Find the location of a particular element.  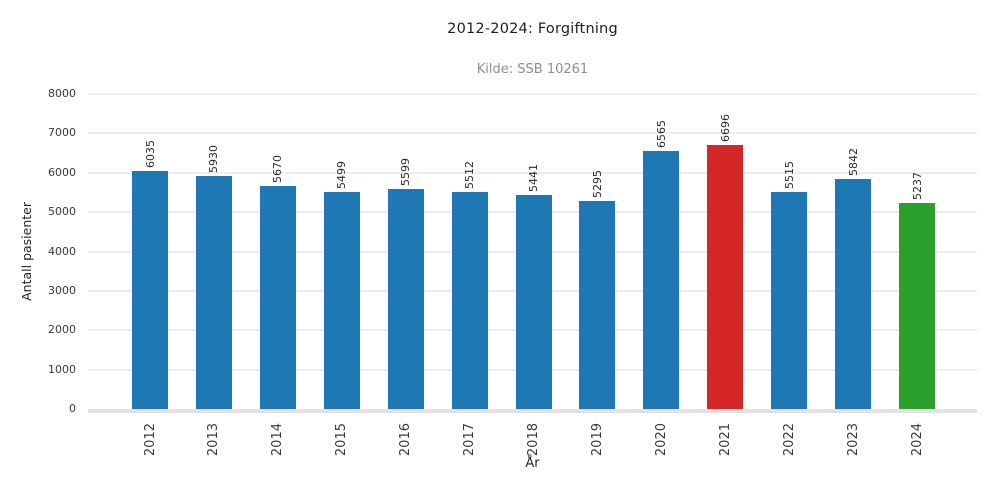

bar-2022 is located at coordinates (789, 300).